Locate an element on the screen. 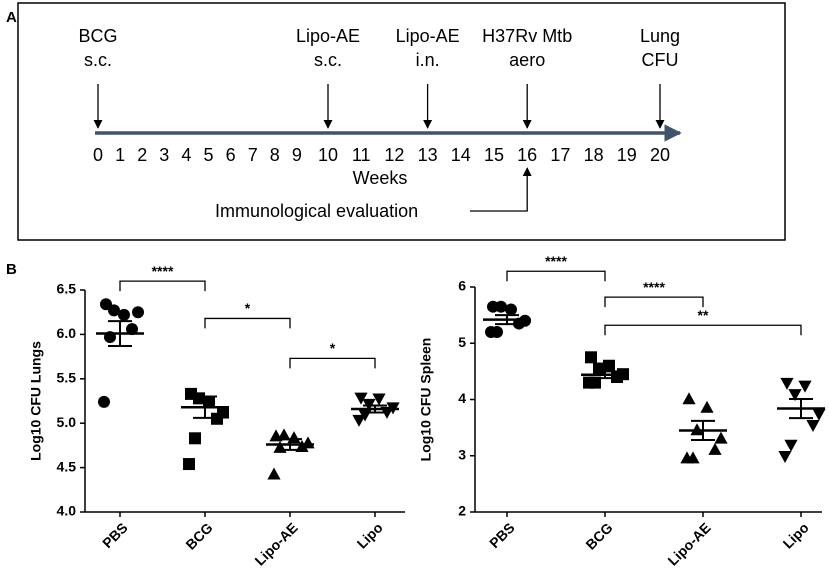  week-label: 11 is located at coordinates (361, 155).